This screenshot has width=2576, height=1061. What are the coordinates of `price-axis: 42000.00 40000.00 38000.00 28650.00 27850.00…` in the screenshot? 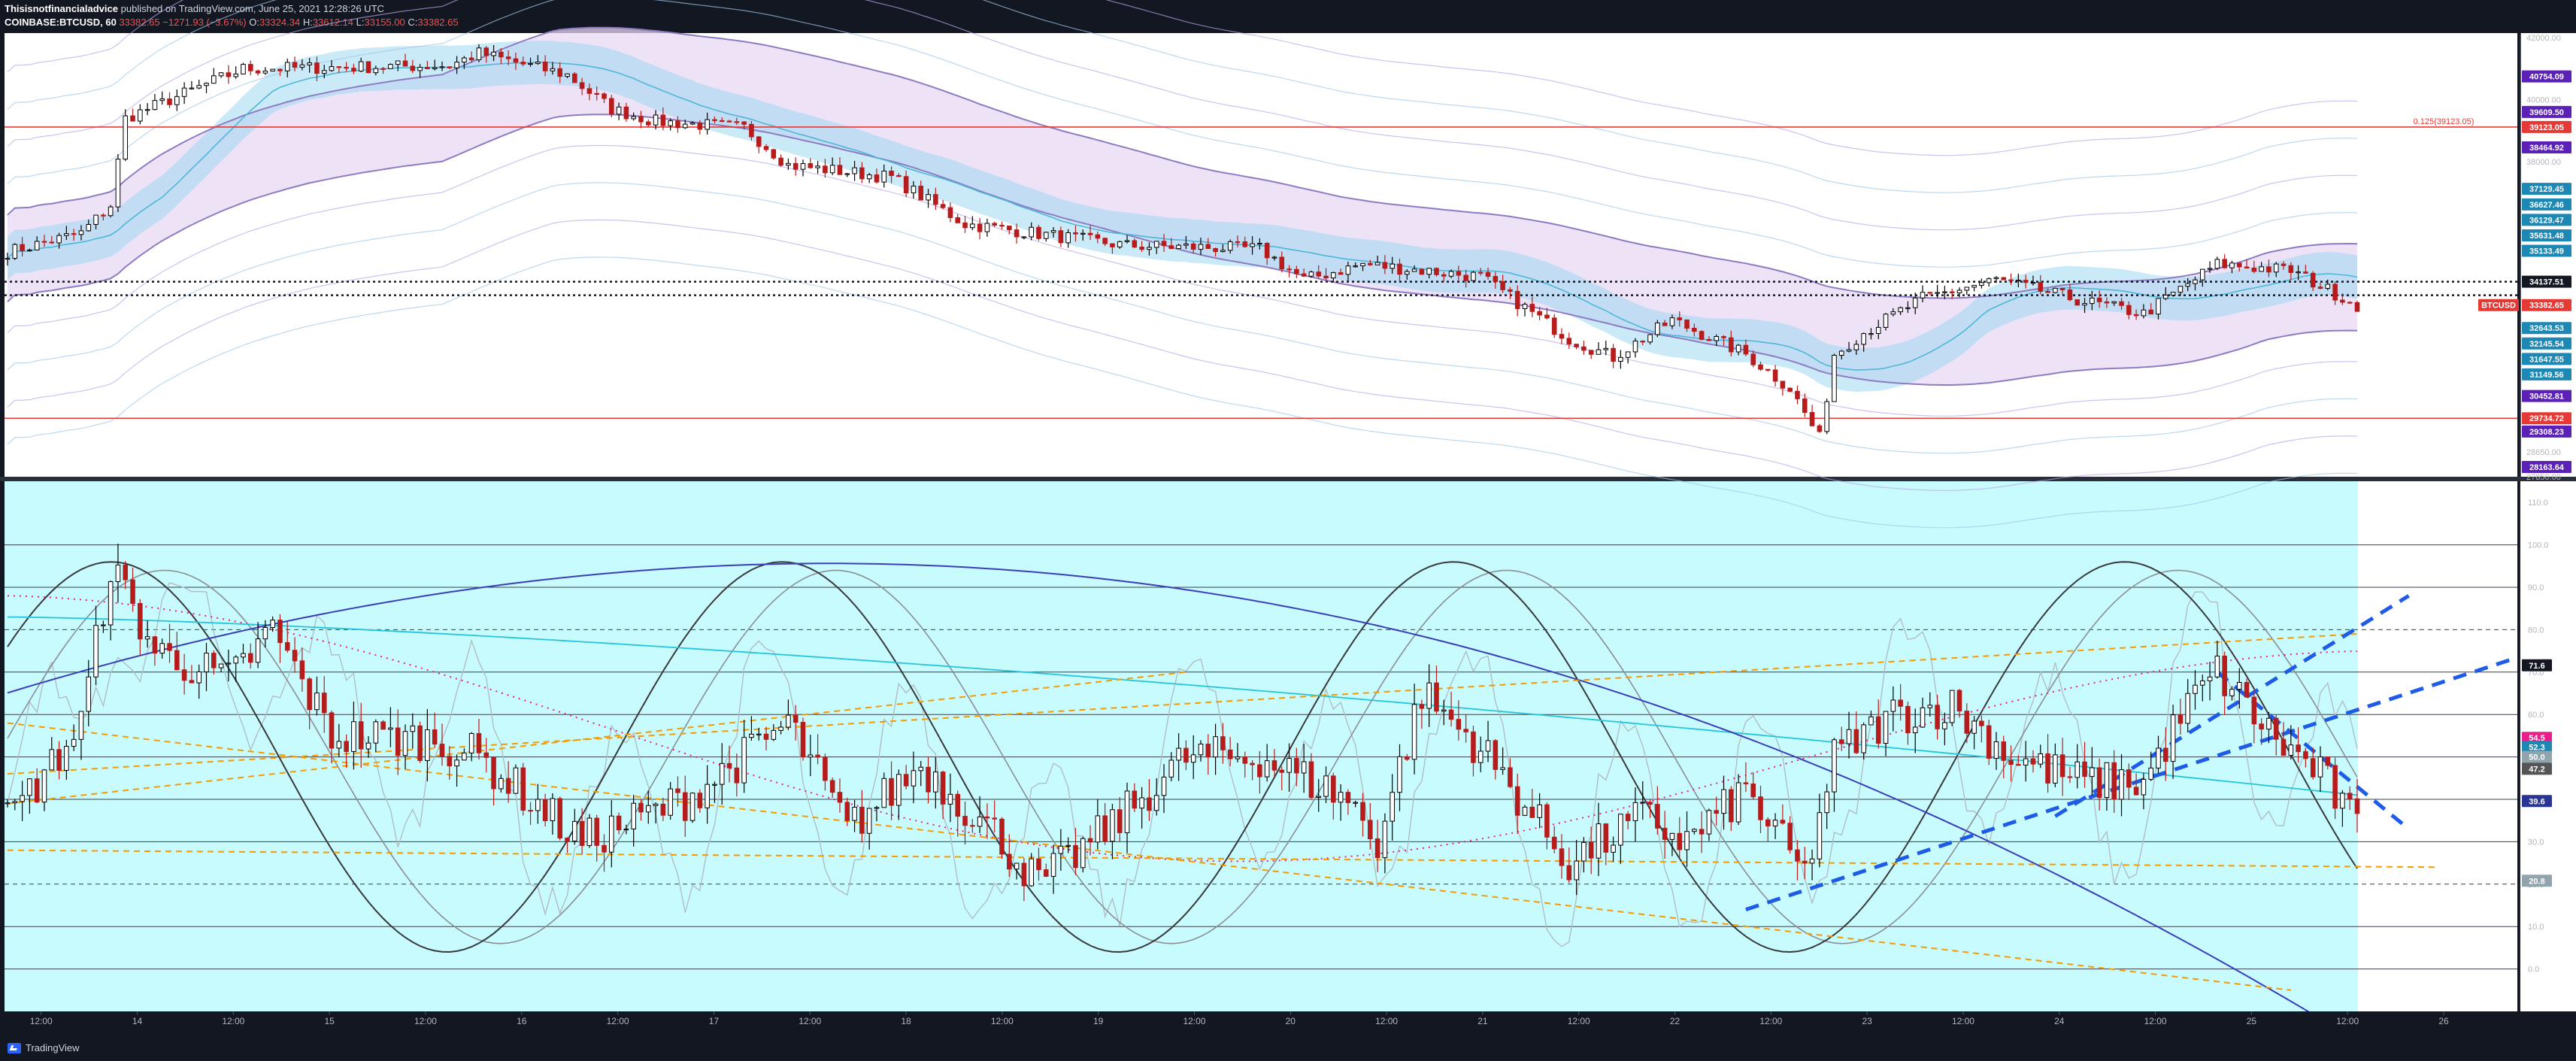 It's located at (2527, 522).